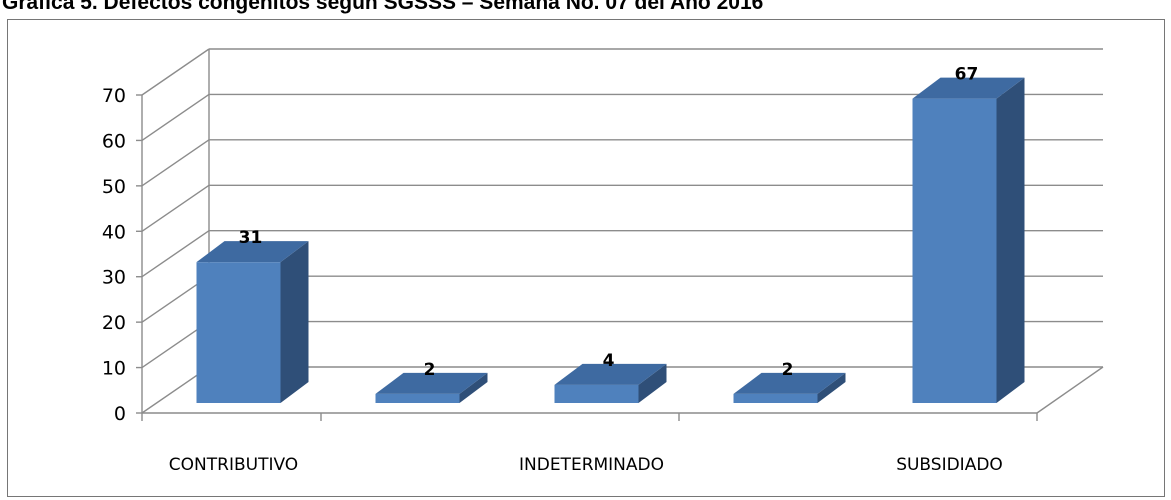 This screenshot has width=1171, height=500. I want to click on y-tick-label: 60, so click(114, 141).